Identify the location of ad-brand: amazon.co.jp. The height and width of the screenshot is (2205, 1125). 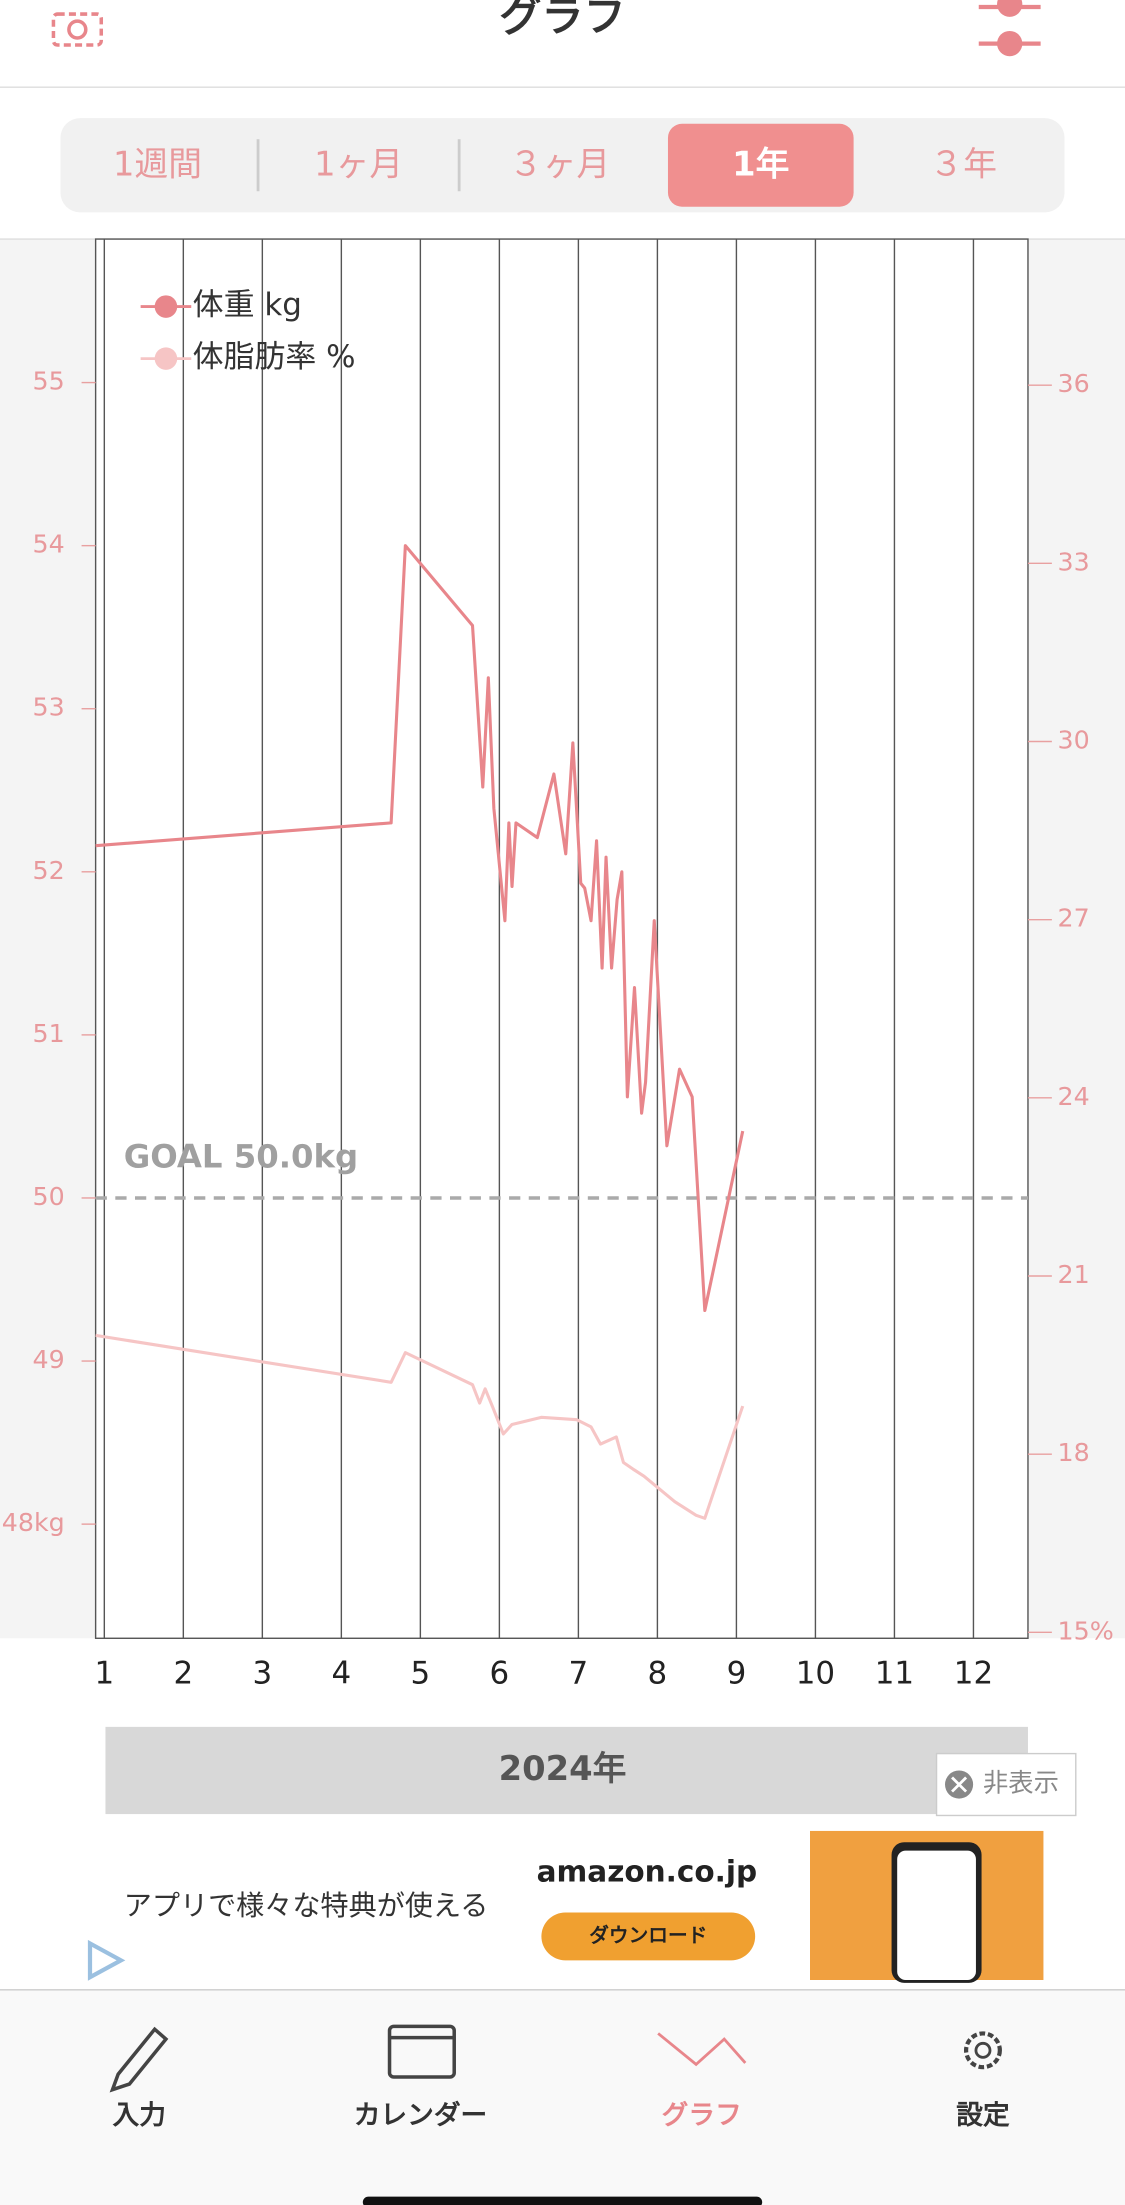
(647, 1872).